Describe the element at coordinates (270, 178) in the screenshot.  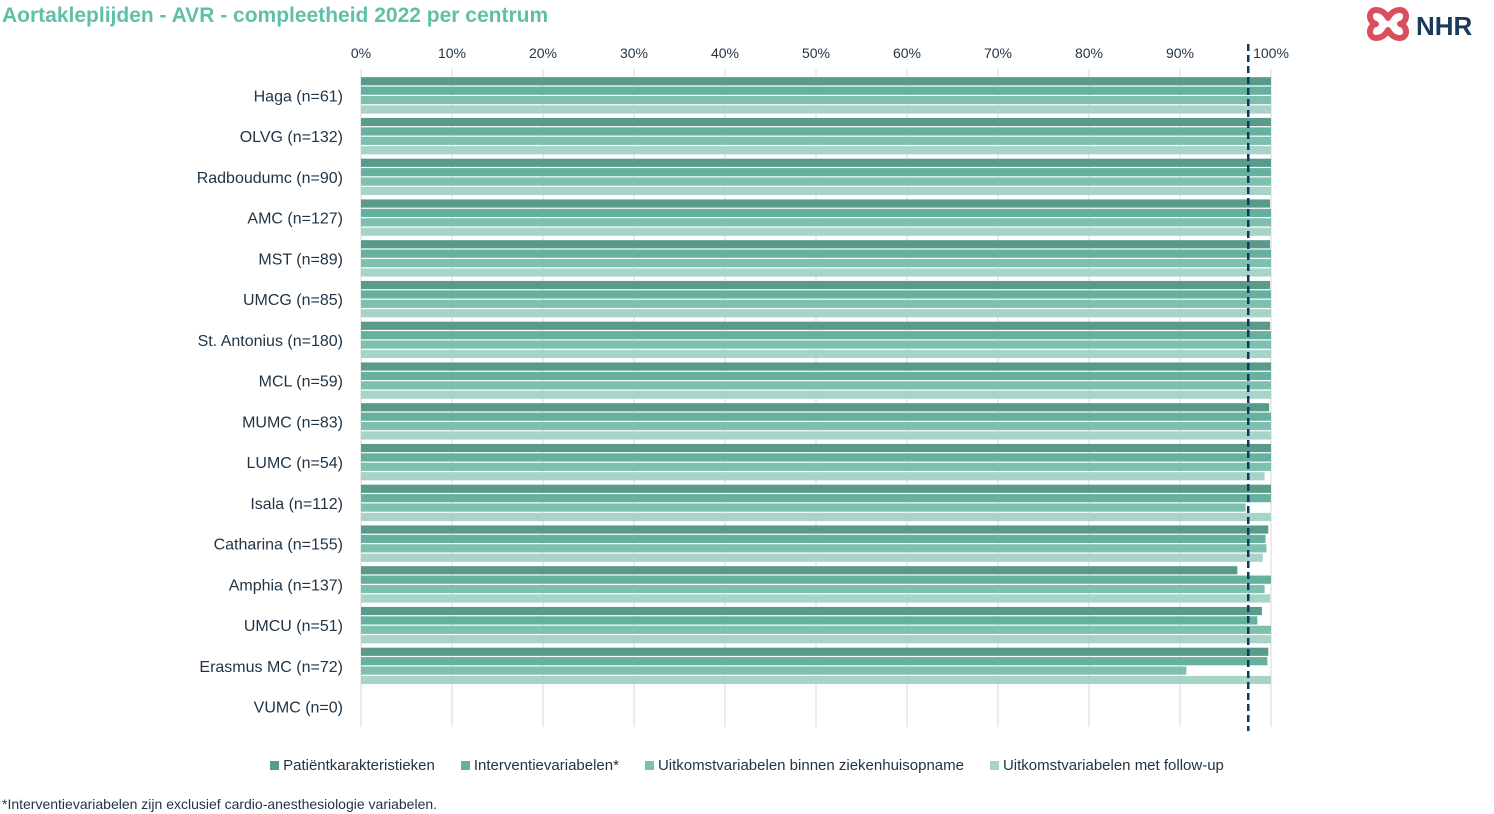
I see `y-category-label: Radboudumc (n=90)` at that location.